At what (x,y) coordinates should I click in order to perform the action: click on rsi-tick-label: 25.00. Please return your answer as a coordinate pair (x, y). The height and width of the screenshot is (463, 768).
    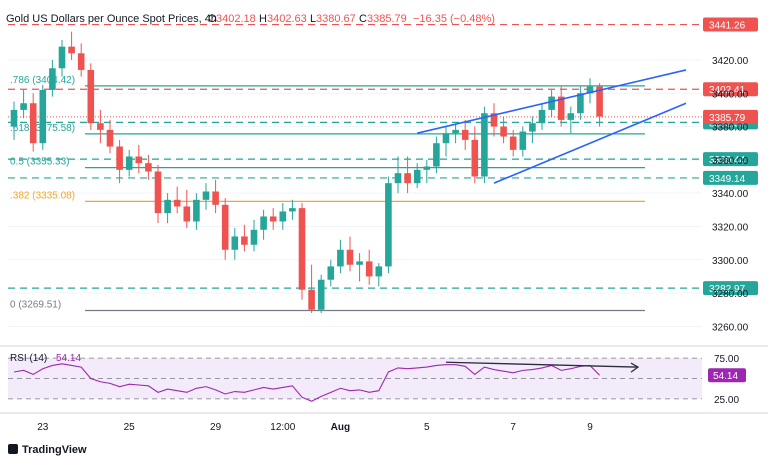
    Looking at the image, I should click on (726, 400).